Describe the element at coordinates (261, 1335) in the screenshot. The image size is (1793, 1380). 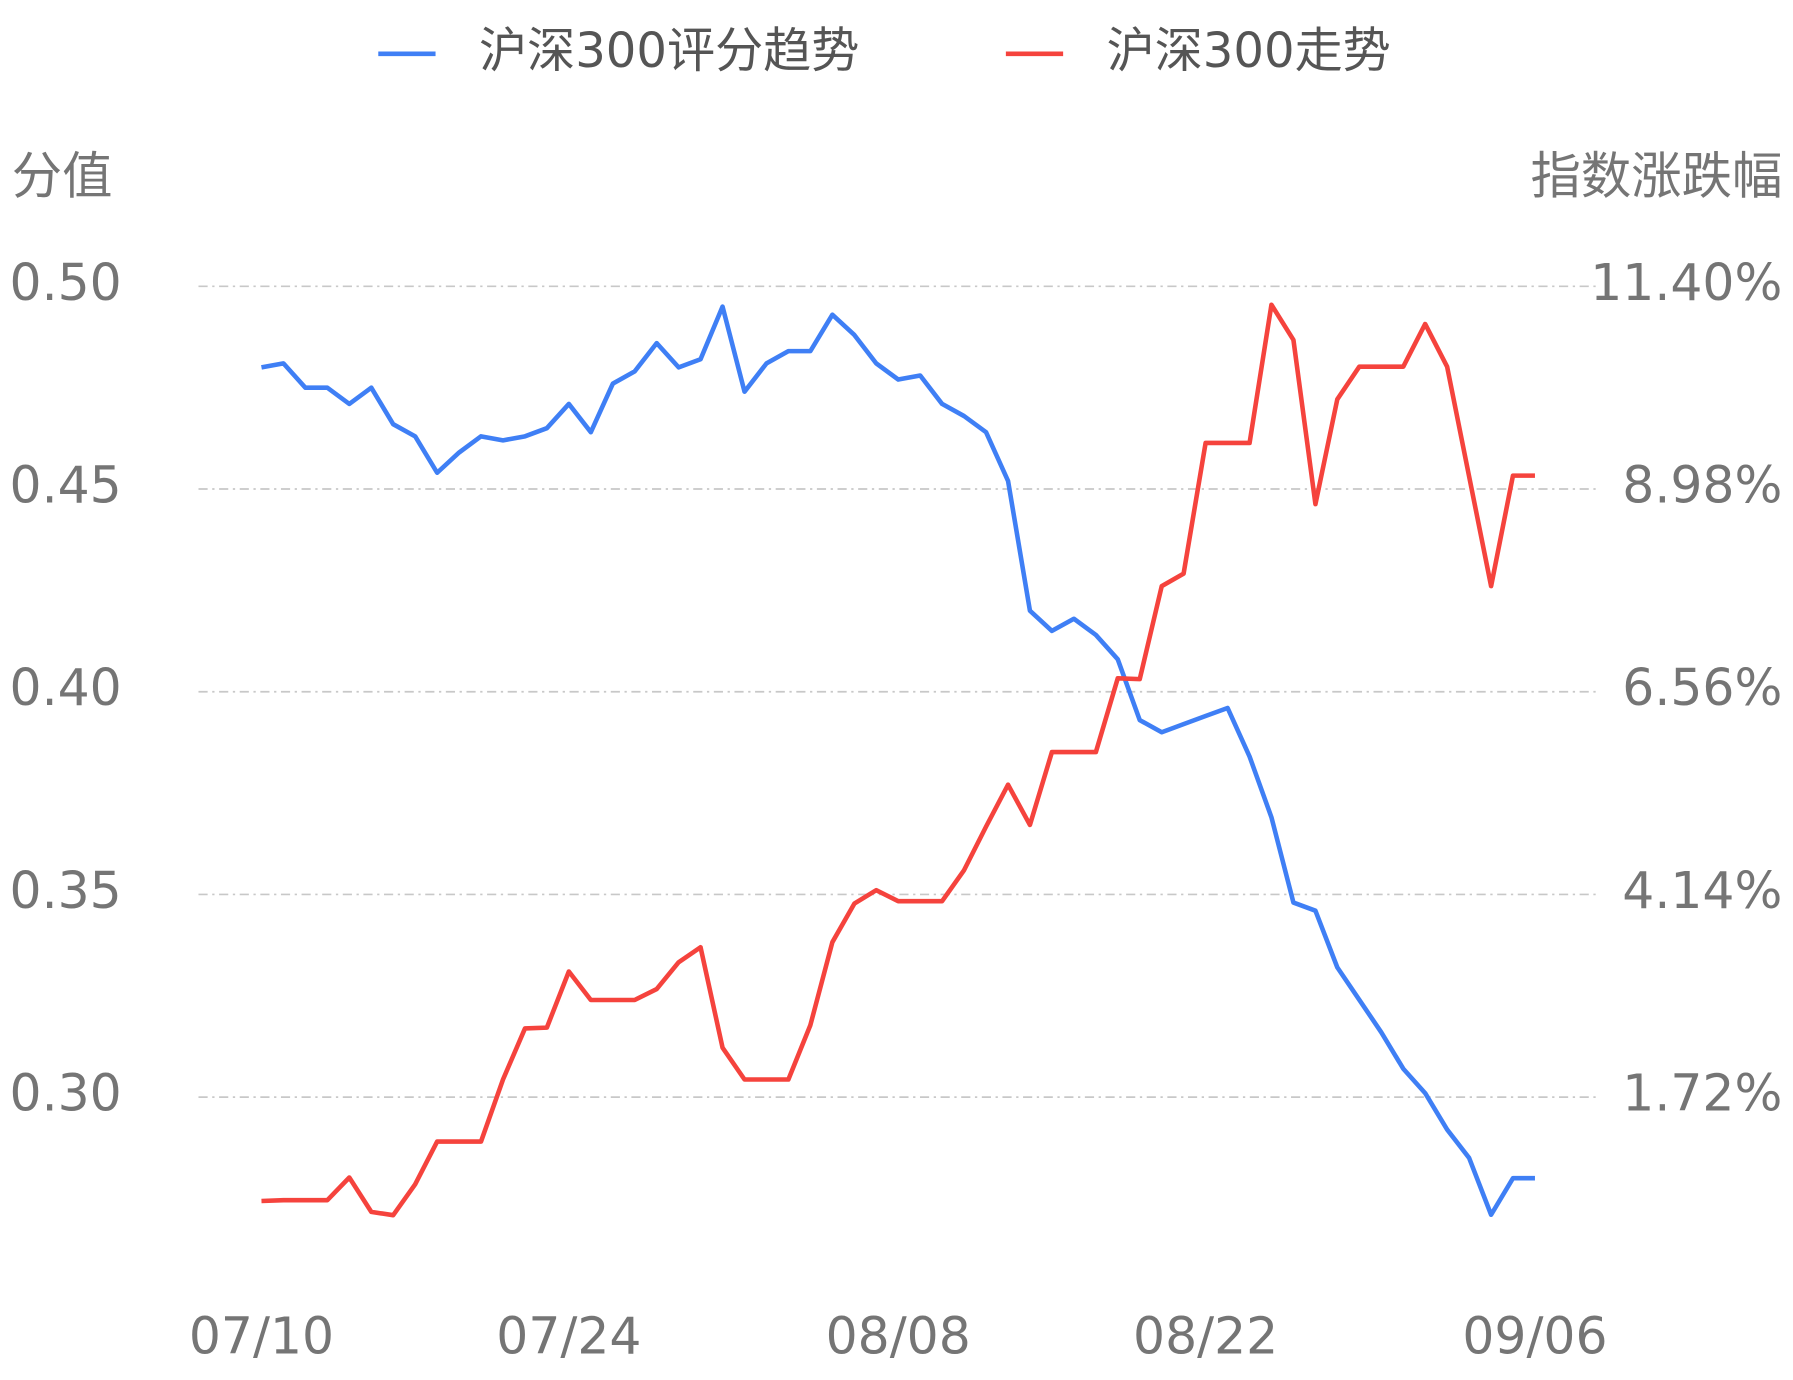
I see `x-tick-label: 07/10` at that location.